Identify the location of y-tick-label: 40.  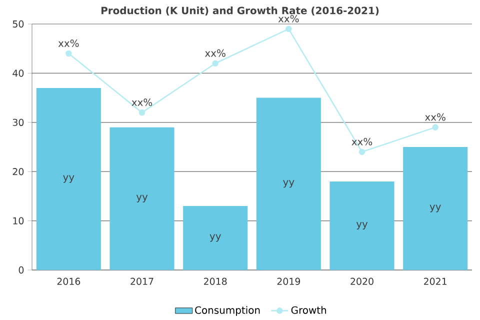
(18, 73).